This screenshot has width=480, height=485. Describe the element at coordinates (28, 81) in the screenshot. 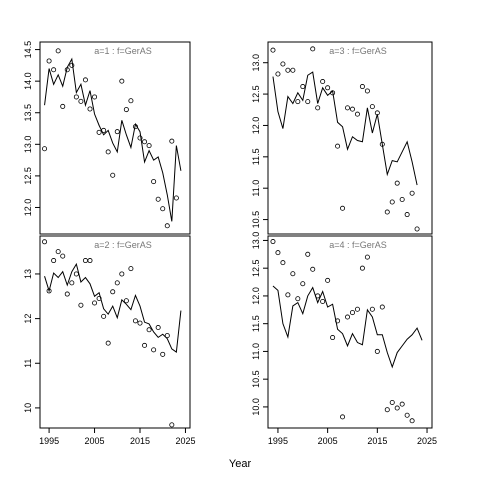

I see `y-tick-label: 14.0` at that location.